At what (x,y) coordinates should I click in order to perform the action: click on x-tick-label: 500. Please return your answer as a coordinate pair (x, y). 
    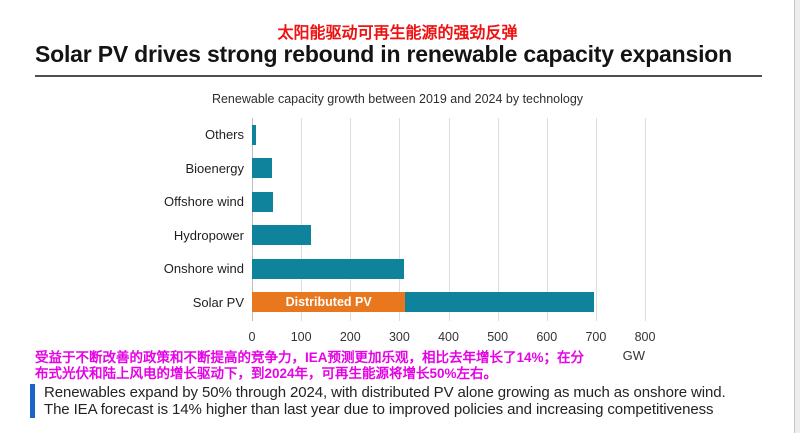
    Looking at the image, I should click on (498, 337).